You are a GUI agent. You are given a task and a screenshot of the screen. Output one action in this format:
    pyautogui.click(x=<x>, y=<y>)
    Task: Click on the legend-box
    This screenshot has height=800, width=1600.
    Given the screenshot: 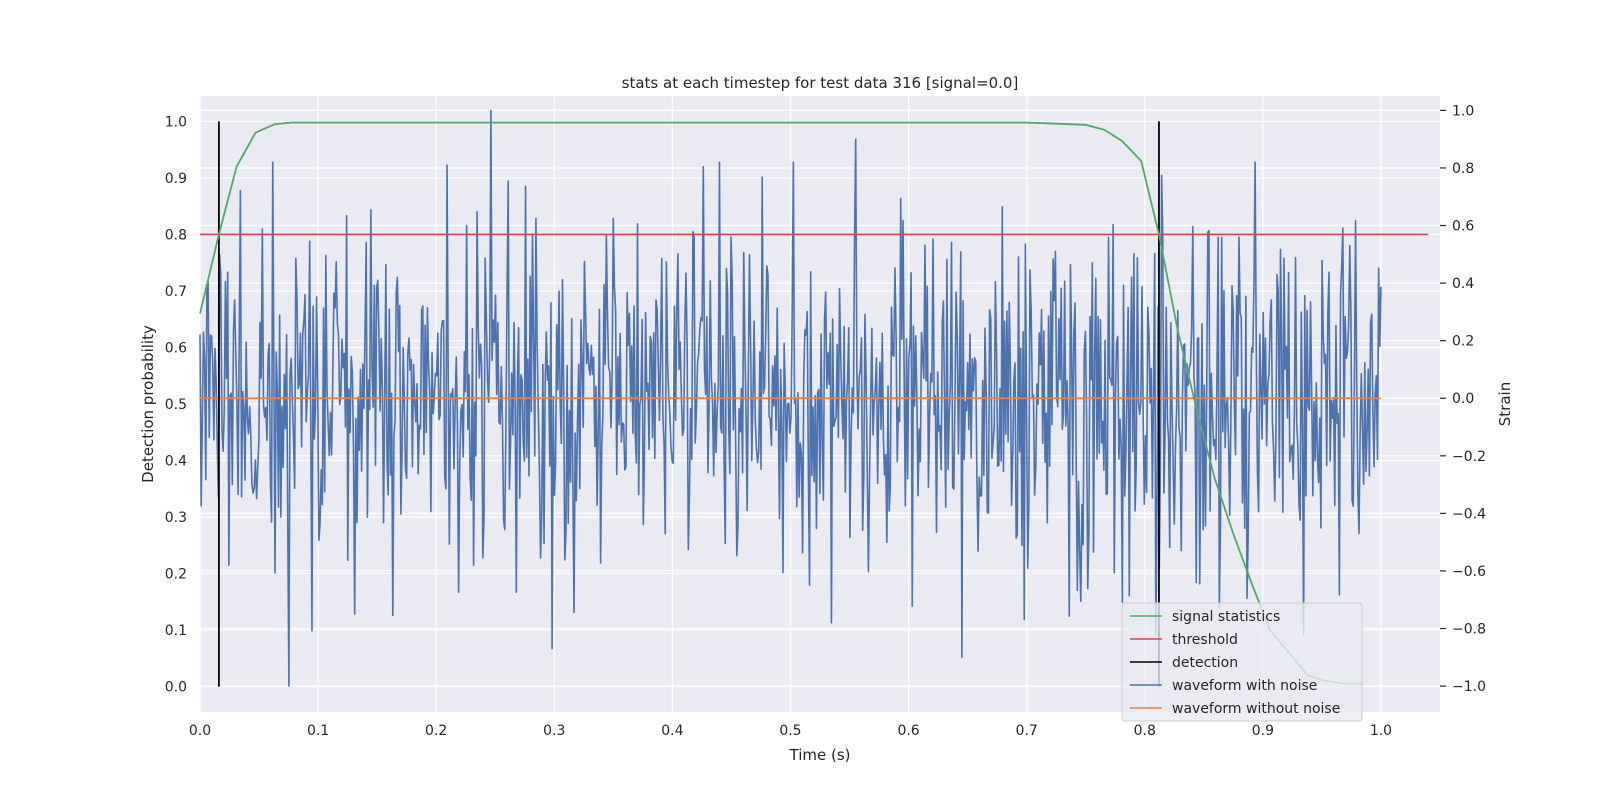 What is the action you would take?
    pyautogui.click(x=1242, y=662)
    